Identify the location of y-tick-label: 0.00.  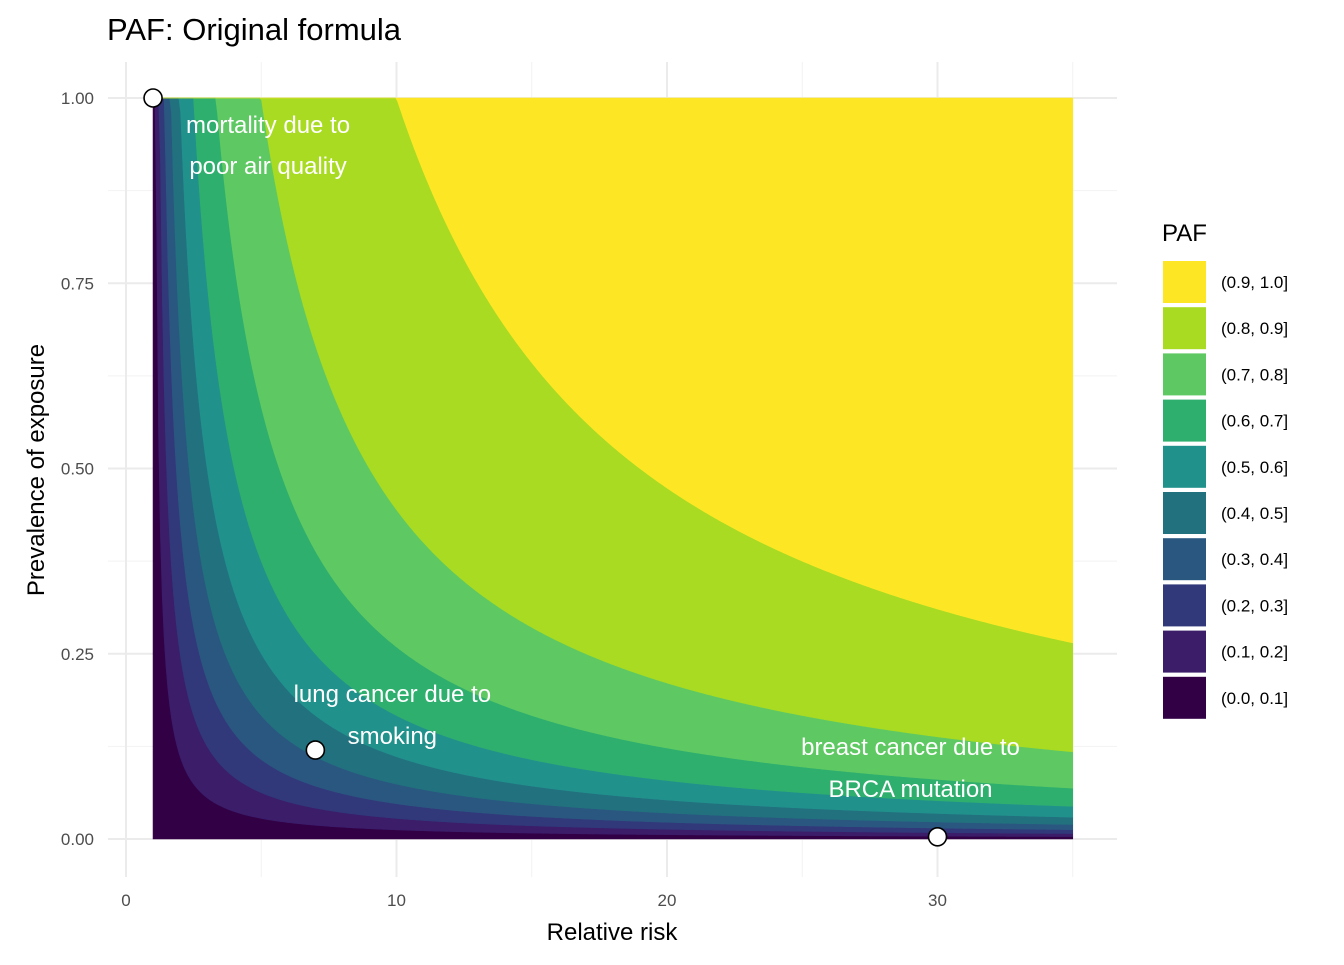
(77, 839).